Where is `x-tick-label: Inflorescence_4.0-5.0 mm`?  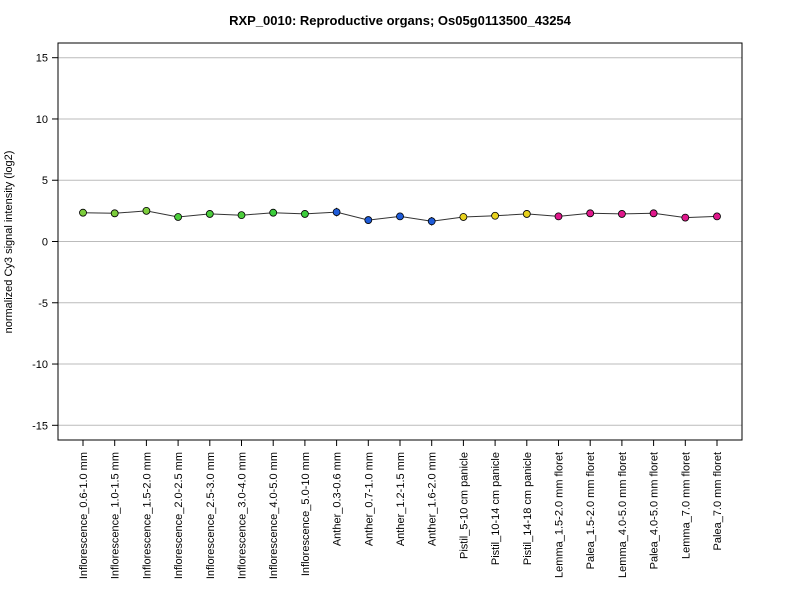
x-tick-label: Inflorescence_4.0-5.0 mm is located at coordinates (274, 515).